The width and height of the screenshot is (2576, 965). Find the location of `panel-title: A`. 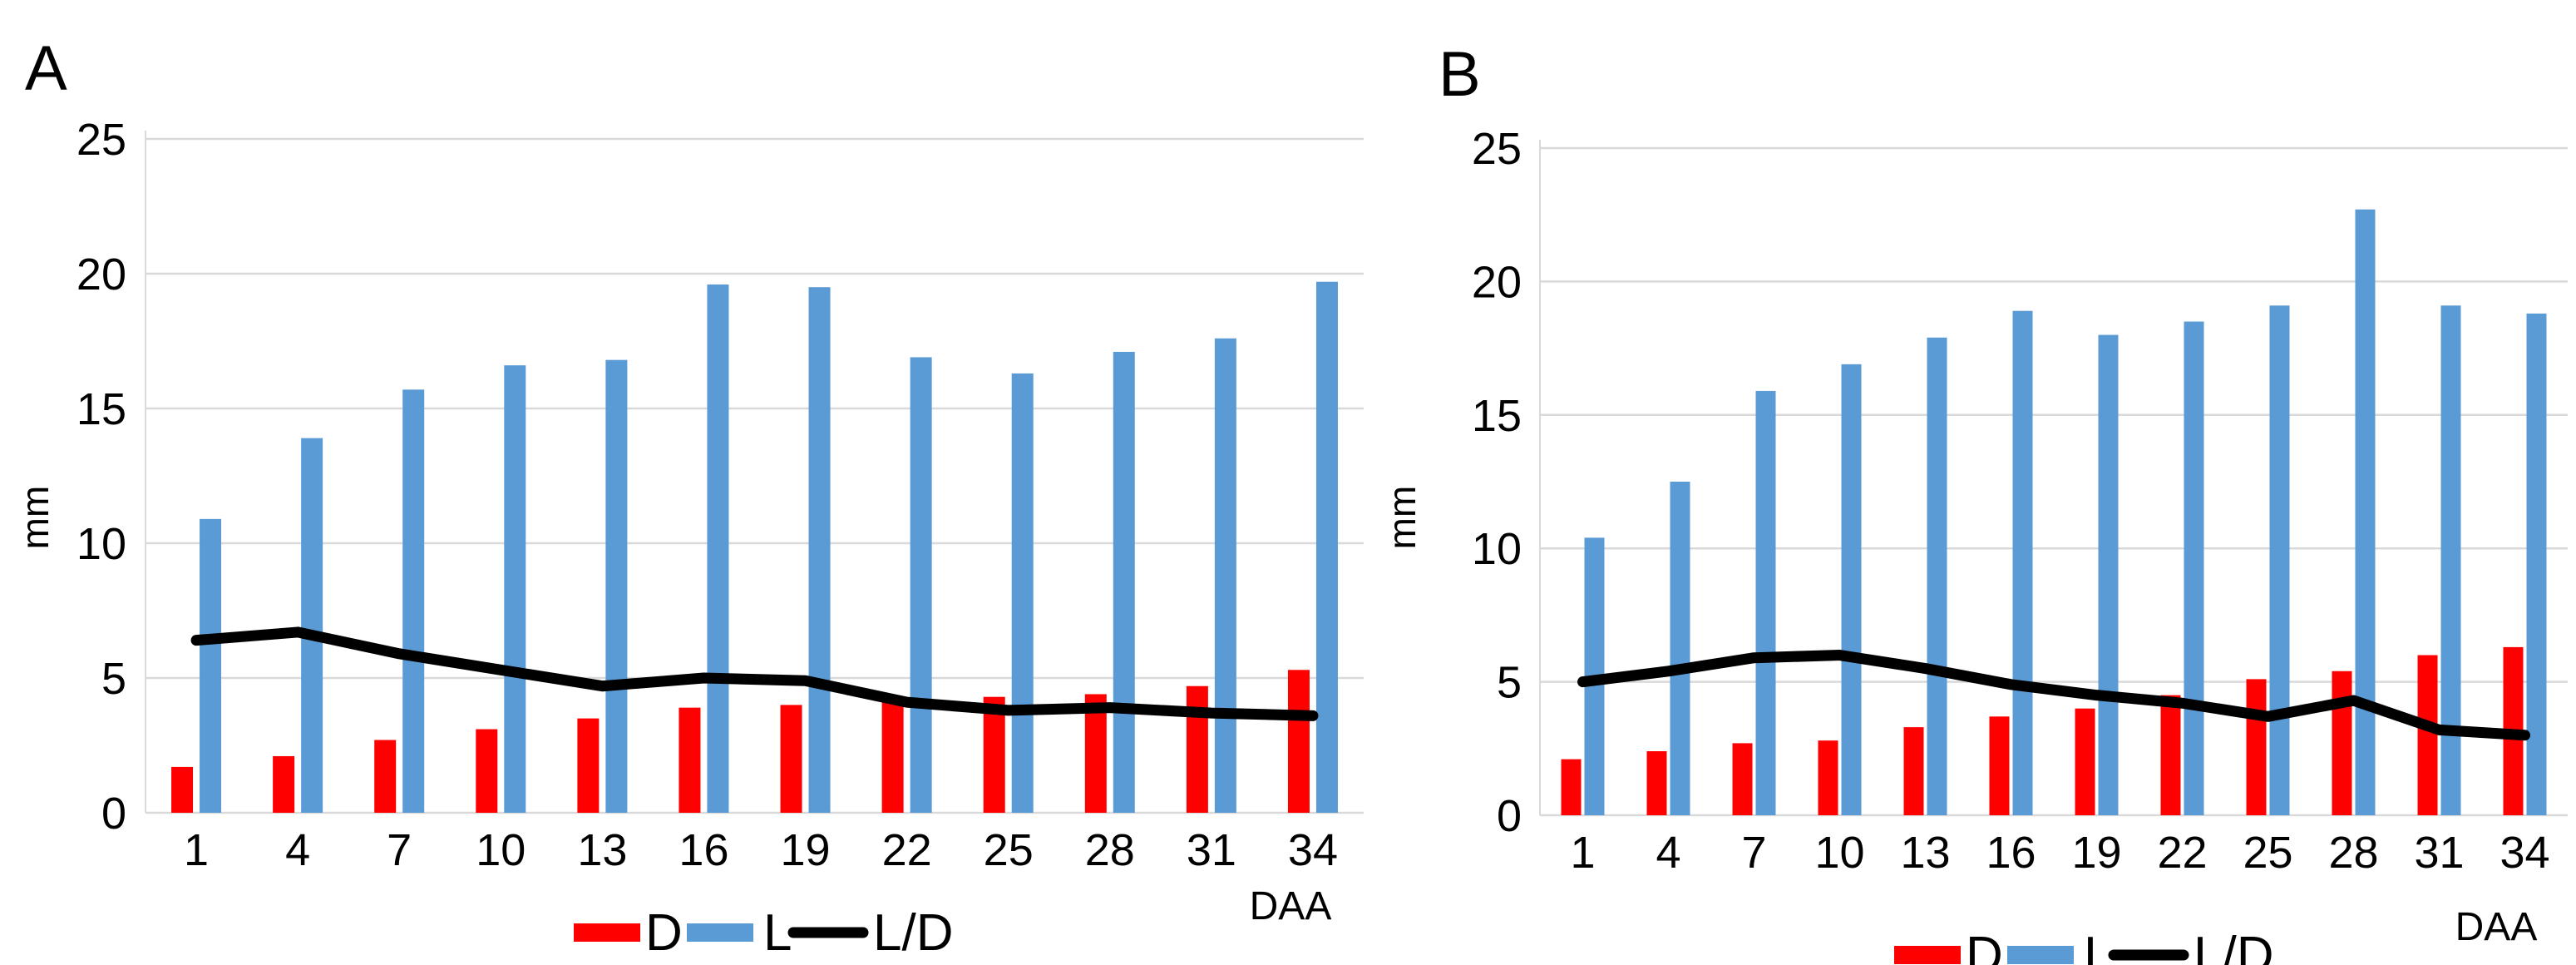

panel-title: A is located at coordinates (46, 68).